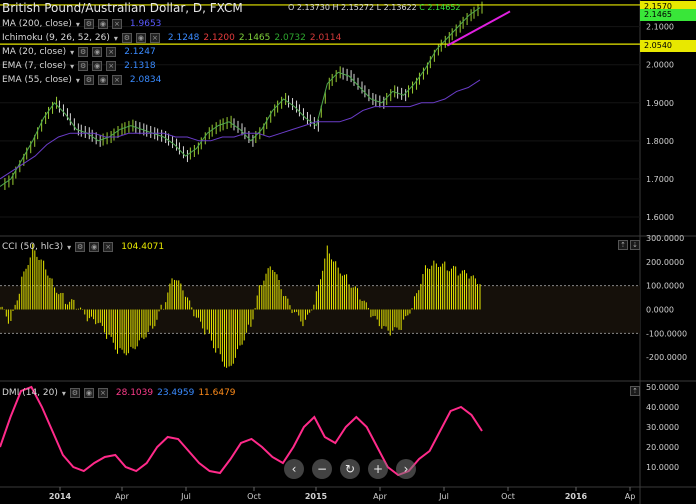  Describe the element at coordinates (240, 129) in the screenshot. I see `ema55-line` at that location.